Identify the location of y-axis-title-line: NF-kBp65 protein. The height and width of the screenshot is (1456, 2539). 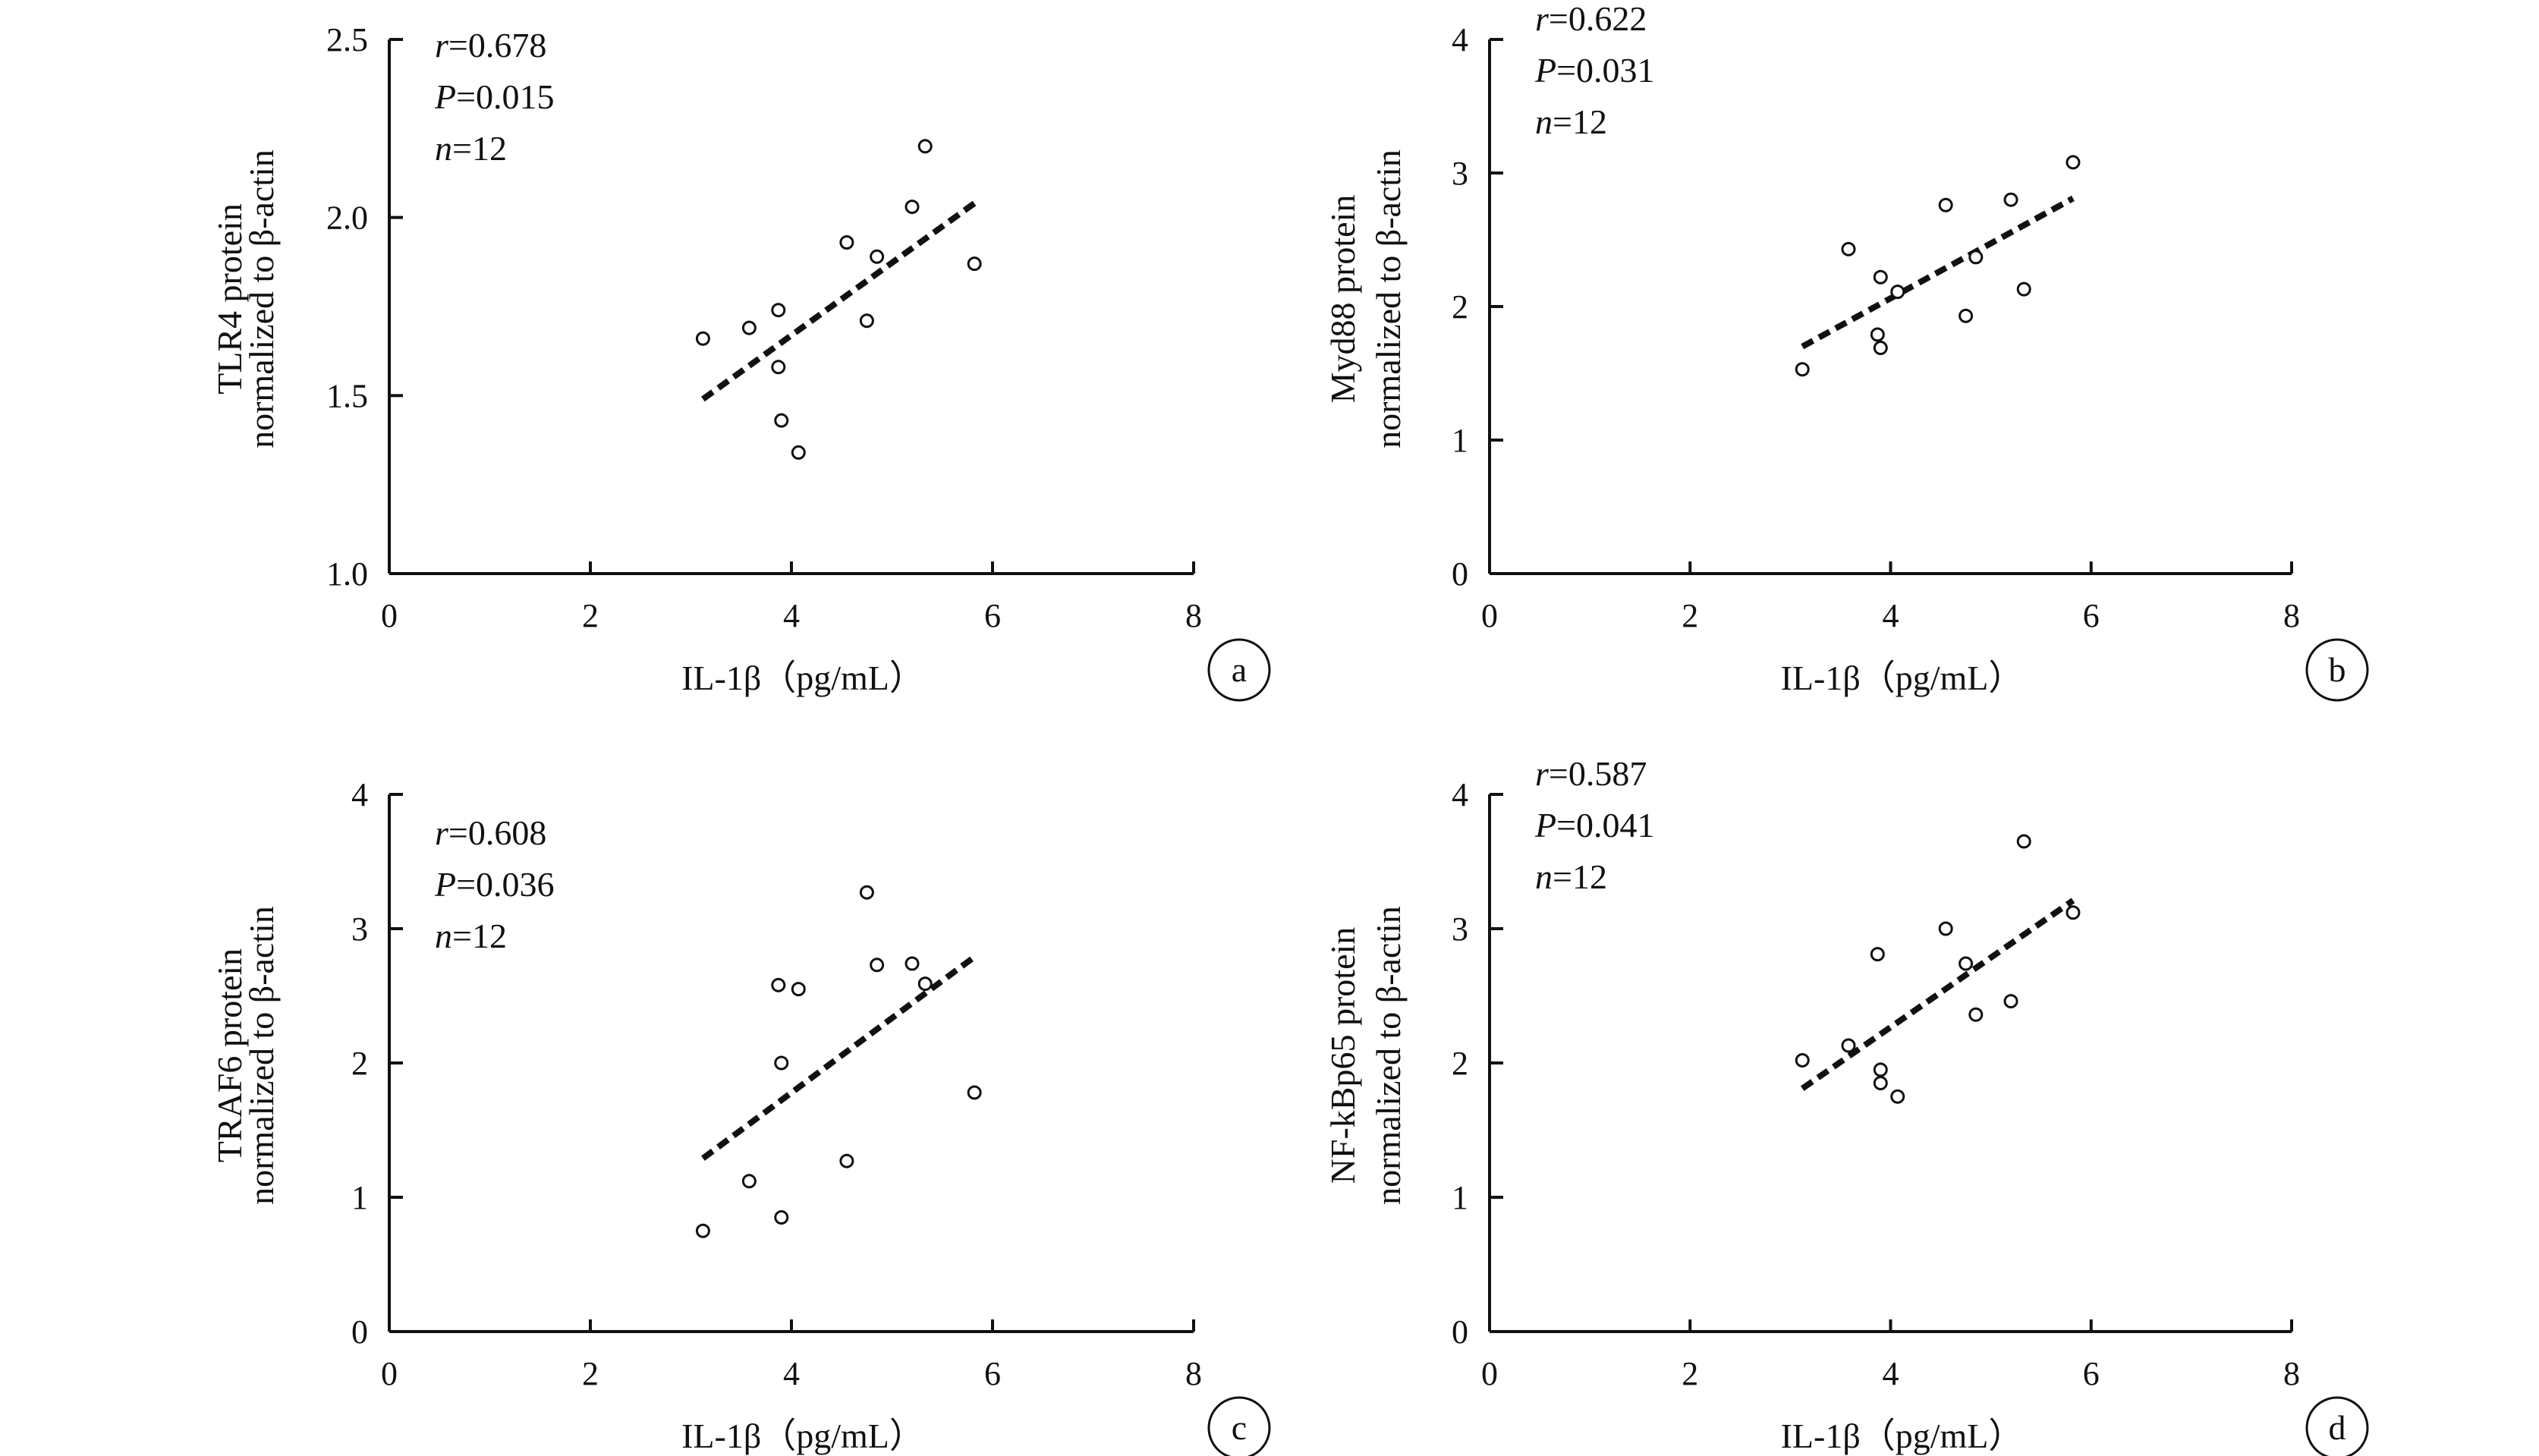
(1342, 1055).